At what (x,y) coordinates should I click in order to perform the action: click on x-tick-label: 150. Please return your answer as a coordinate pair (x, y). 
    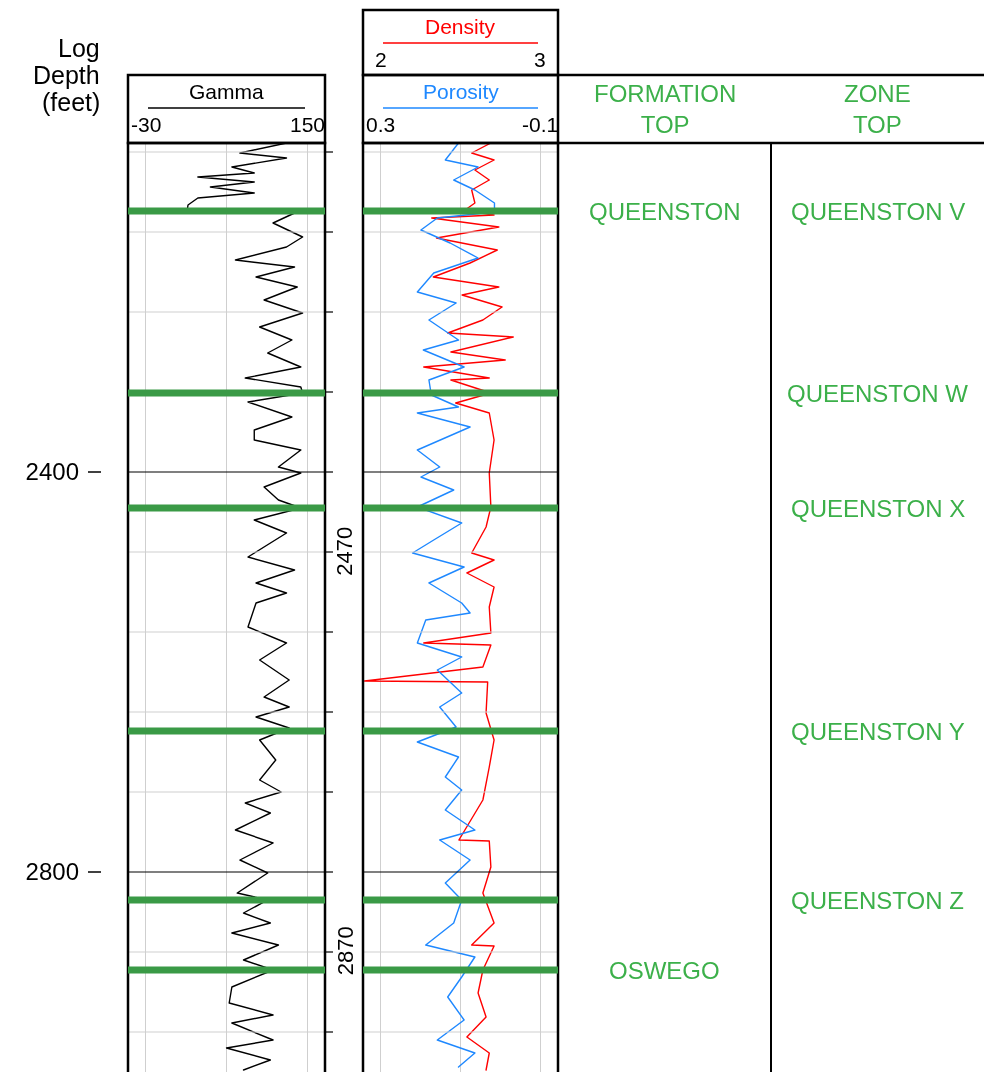
    Looking at the image, I should click on (308, 124).